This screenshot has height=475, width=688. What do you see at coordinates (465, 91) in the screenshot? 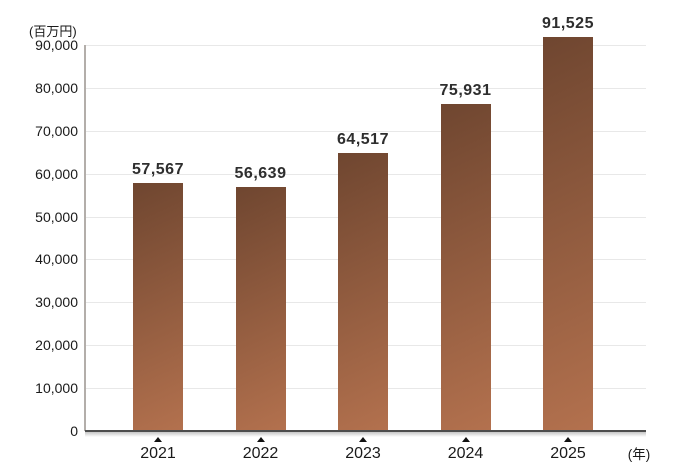
I see `bar-value-label: 75,931` at bounding box center [465, 91].